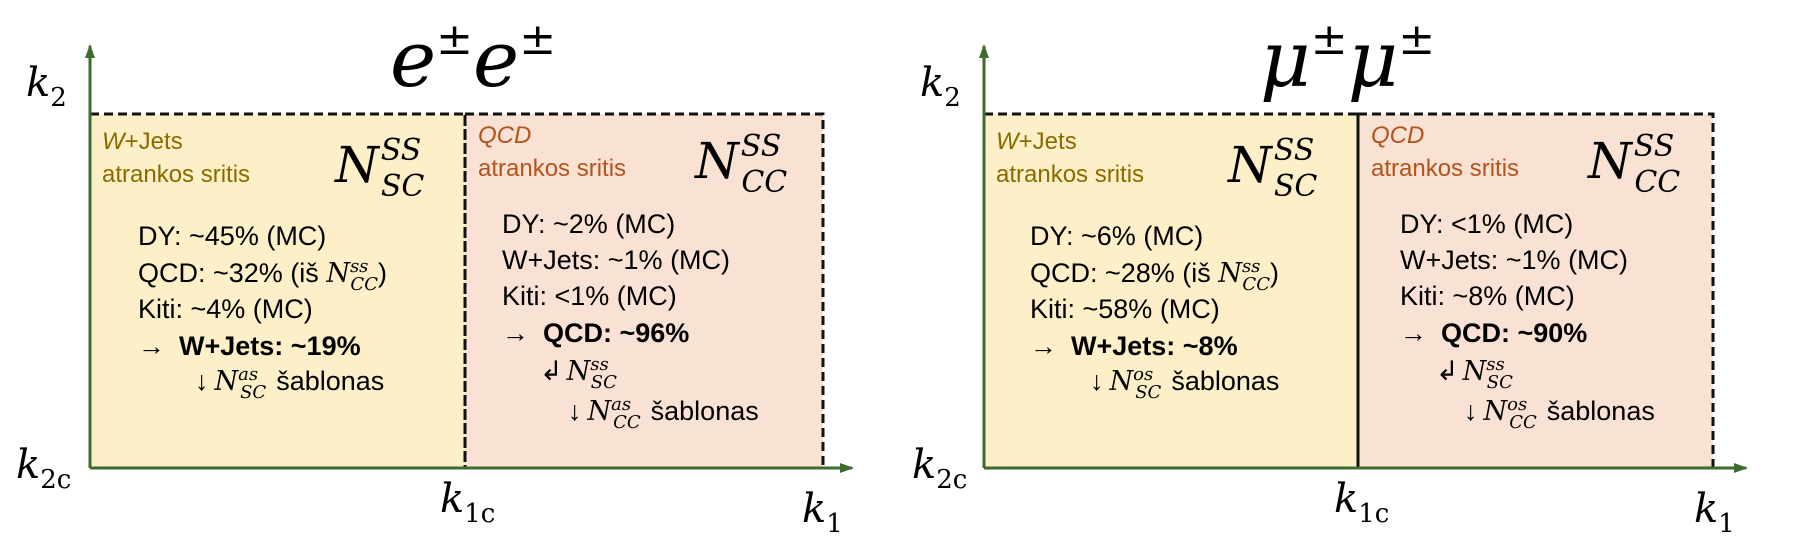 The width and height of the screenshot is (1795, 547). Describe the element at coordinates (1487, 296) in the screenshot. I see `qcd-line-other: Kiti: ~8% (MC)` at that location.